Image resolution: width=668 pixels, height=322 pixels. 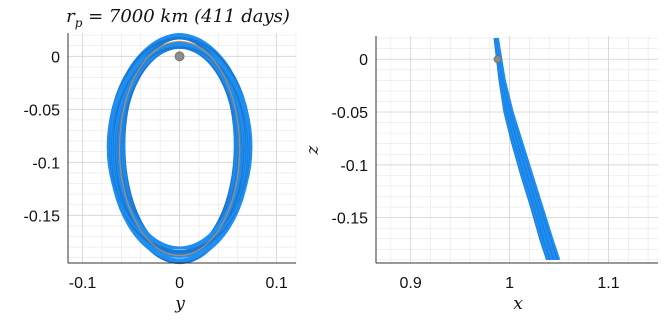 What do you see at coordinates (79, 23) in the screenshot?
I see `title-subscript: p` at bounding box center [79, 23].